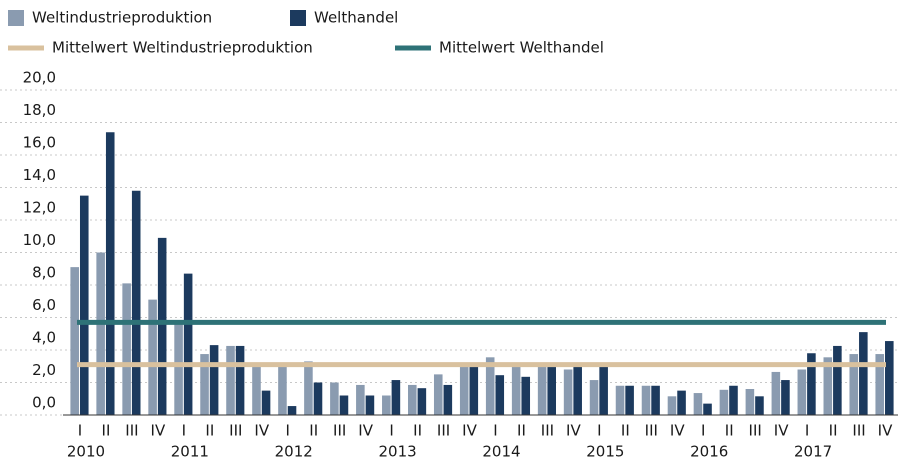  What do you see at coordinates (294, 452) in the screenshot?
I see `year-label: 2012` at bounding box center [294, 452].